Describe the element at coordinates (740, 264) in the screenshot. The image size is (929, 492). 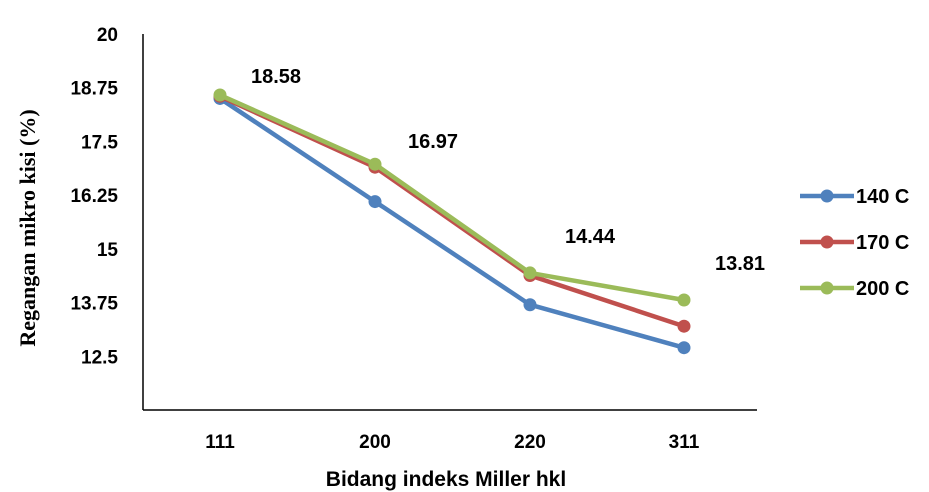
I see `data-label: 13.81` at that location.